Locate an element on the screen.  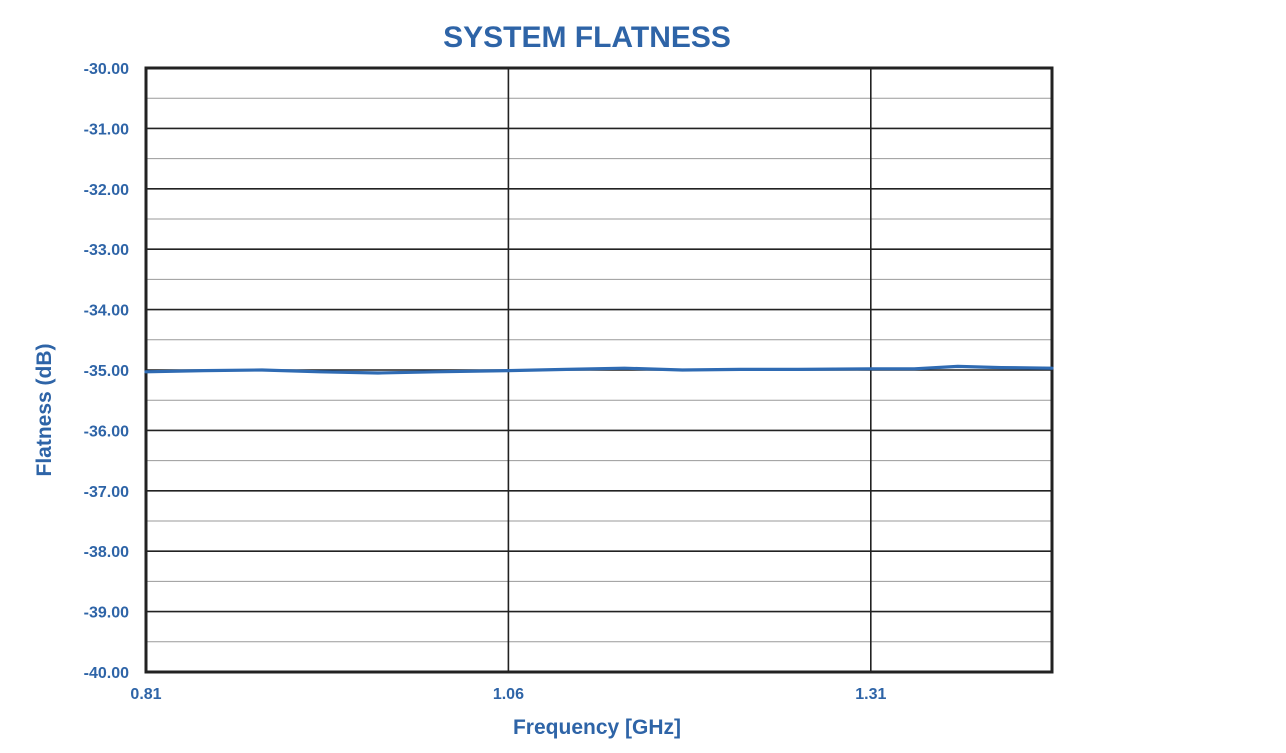
y-tick-label: -39.00 is located at coordinates (106, 613).